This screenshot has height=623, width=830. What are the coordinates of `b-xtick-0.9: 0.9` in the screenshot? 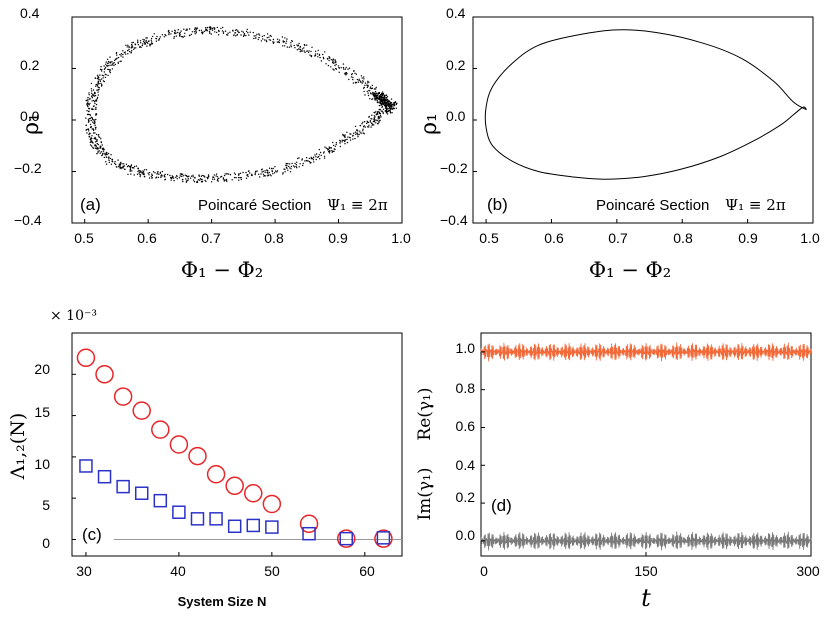 It's located at (748, 238).